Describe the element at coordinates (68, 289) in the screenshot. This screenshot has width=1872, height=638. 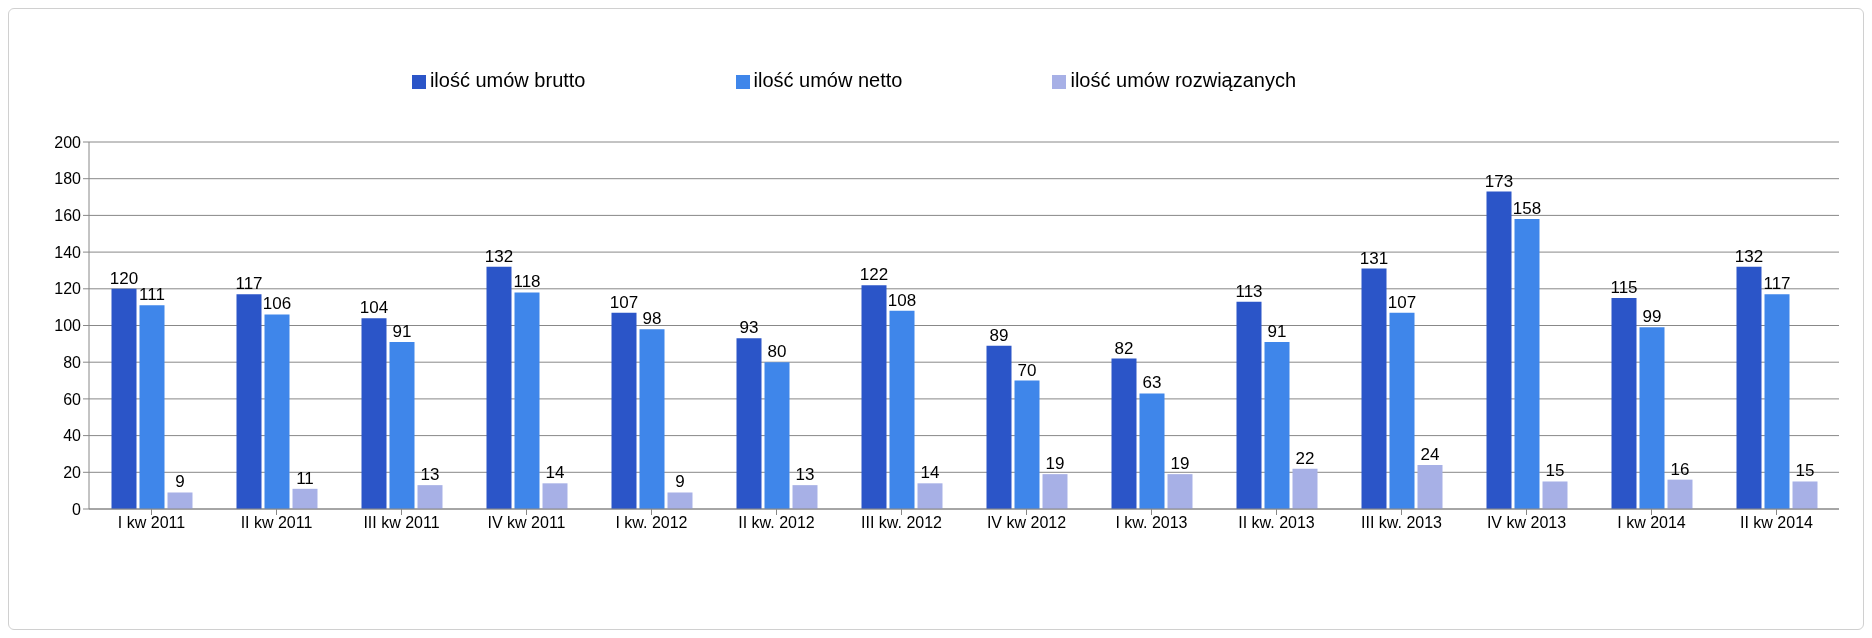
I see `y-tick-label: 120` at that location.